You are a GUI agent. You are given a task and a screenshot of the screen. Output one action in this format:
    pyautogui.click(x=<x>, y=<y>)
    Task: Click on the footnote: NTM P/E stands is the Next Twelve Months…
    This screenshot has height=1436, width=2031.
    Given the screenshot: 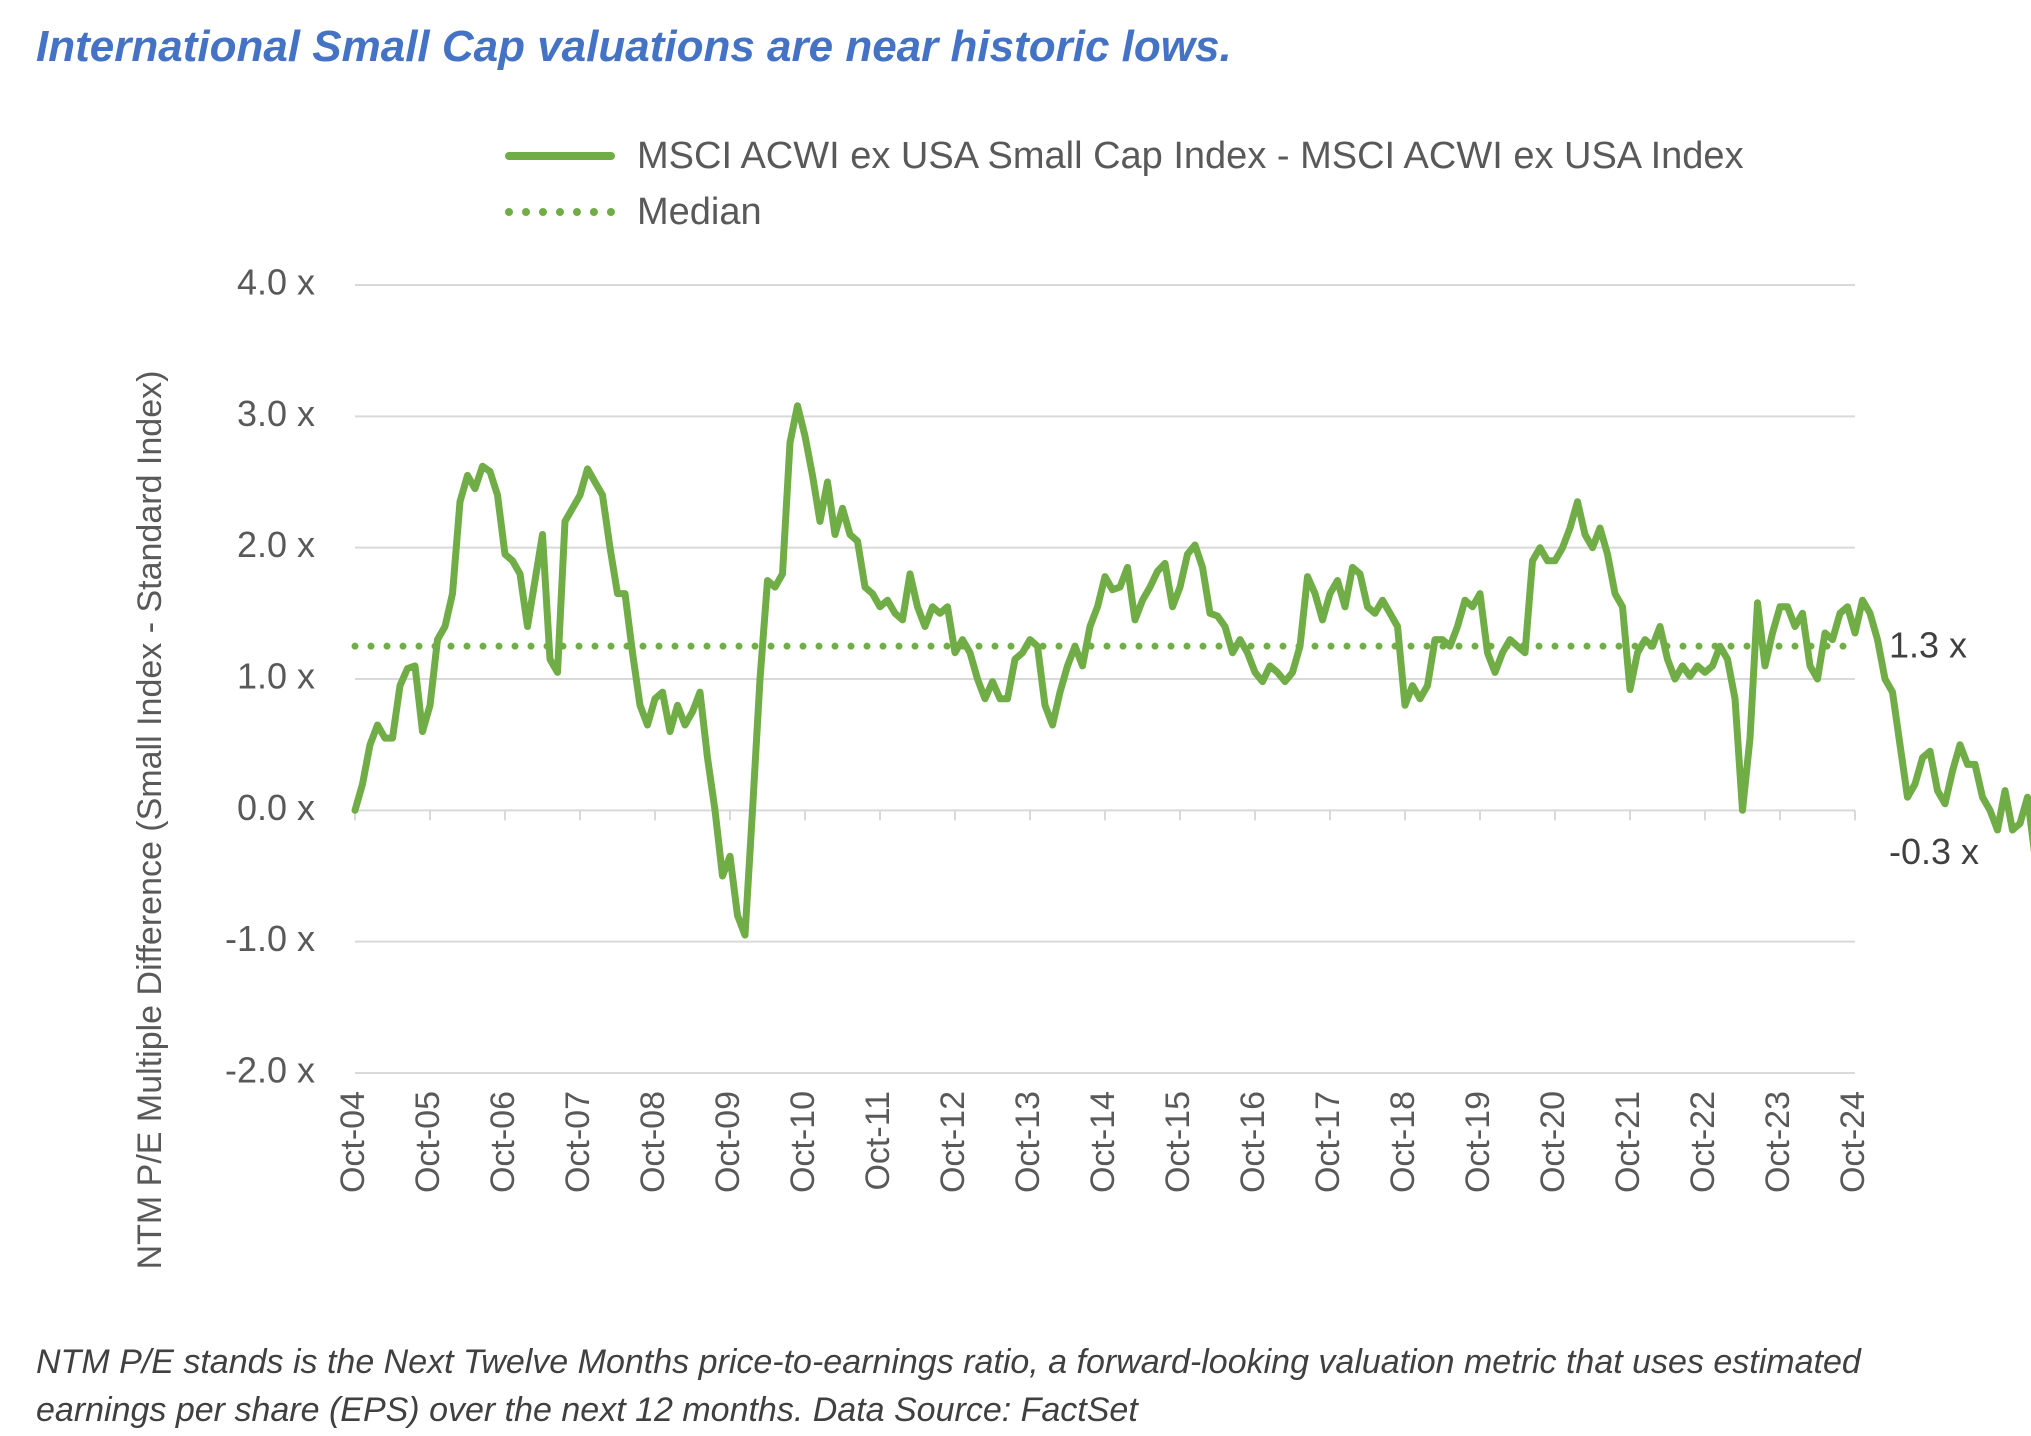 What is the action you would take?
    pyautogui.click(x=948, y=1386)
    